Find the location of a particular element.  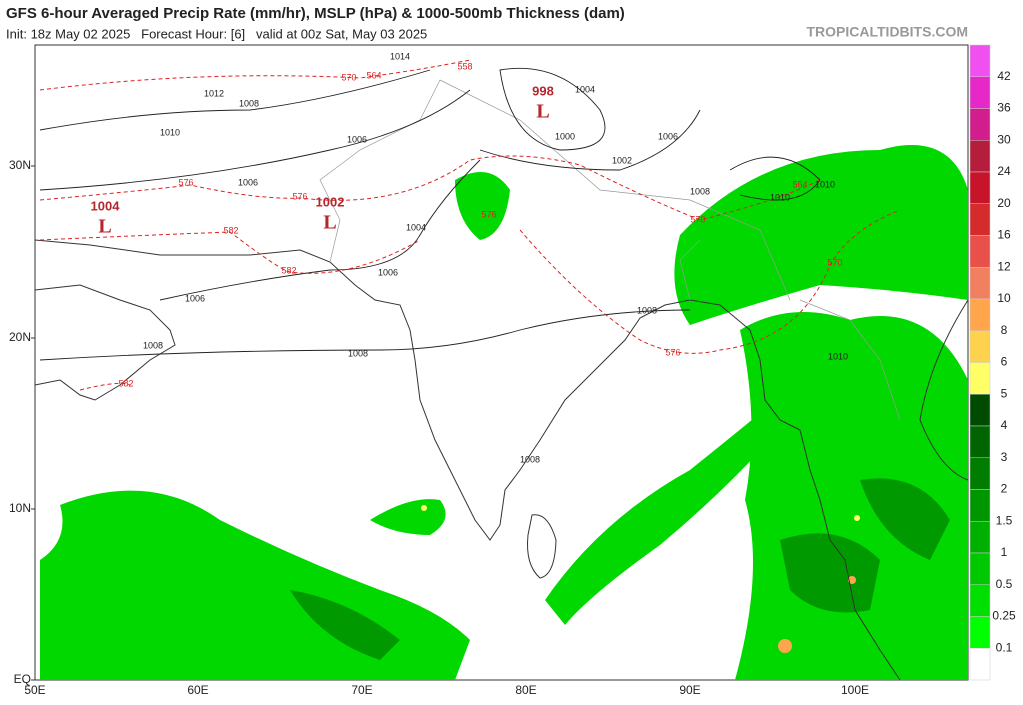

isobar-label: 1012 is located at coordinates (214, 93).